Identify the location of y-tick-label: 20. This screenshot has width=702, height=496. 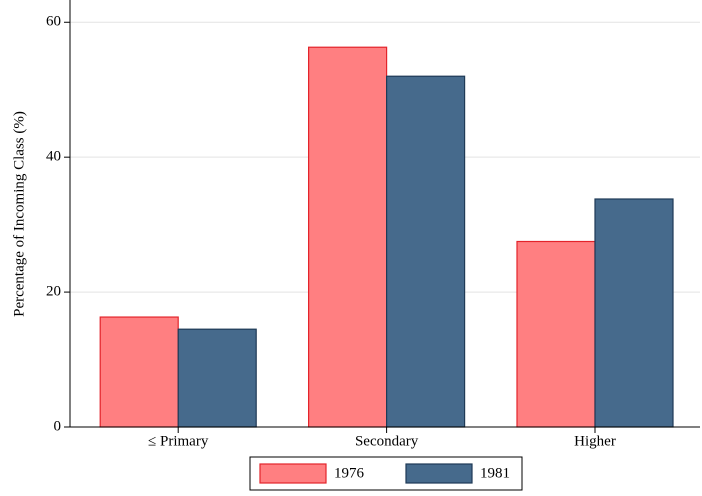
(53, 292).